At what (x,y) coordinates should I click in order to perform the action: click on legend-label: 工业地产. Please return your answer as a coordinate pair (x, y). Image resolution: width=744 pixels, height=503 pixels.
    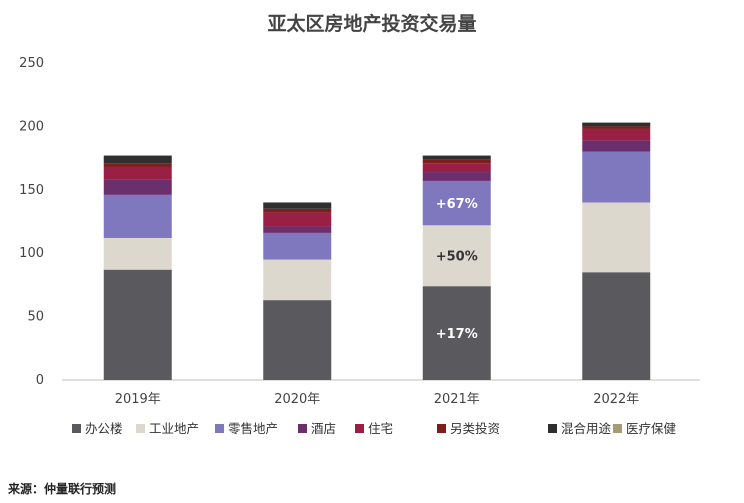
    Looking at the image, I should click on (174, 428).